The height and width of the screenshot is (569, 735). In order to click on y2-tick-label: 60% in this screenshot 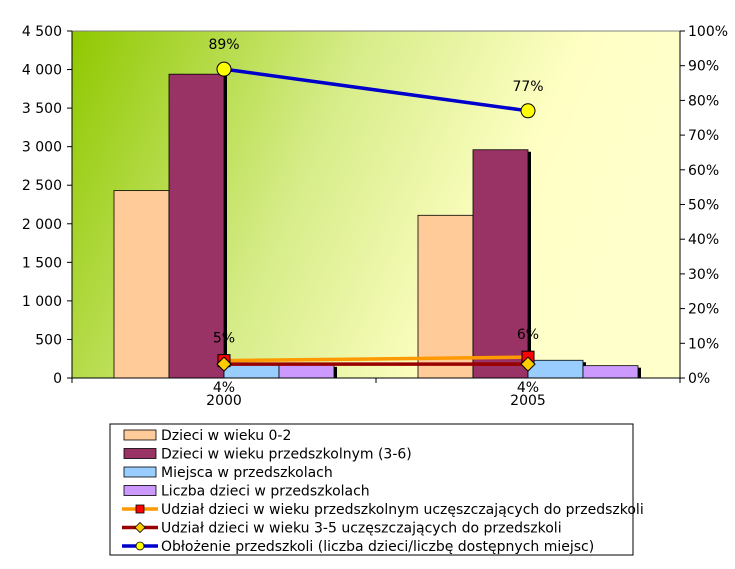, I will do `click(703, 171)`.